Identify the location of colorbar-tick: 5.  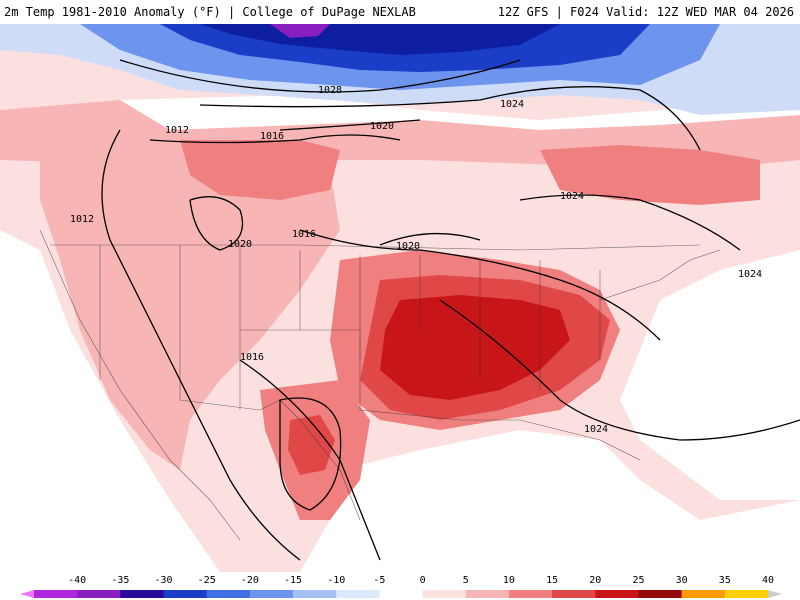
(465, 580).